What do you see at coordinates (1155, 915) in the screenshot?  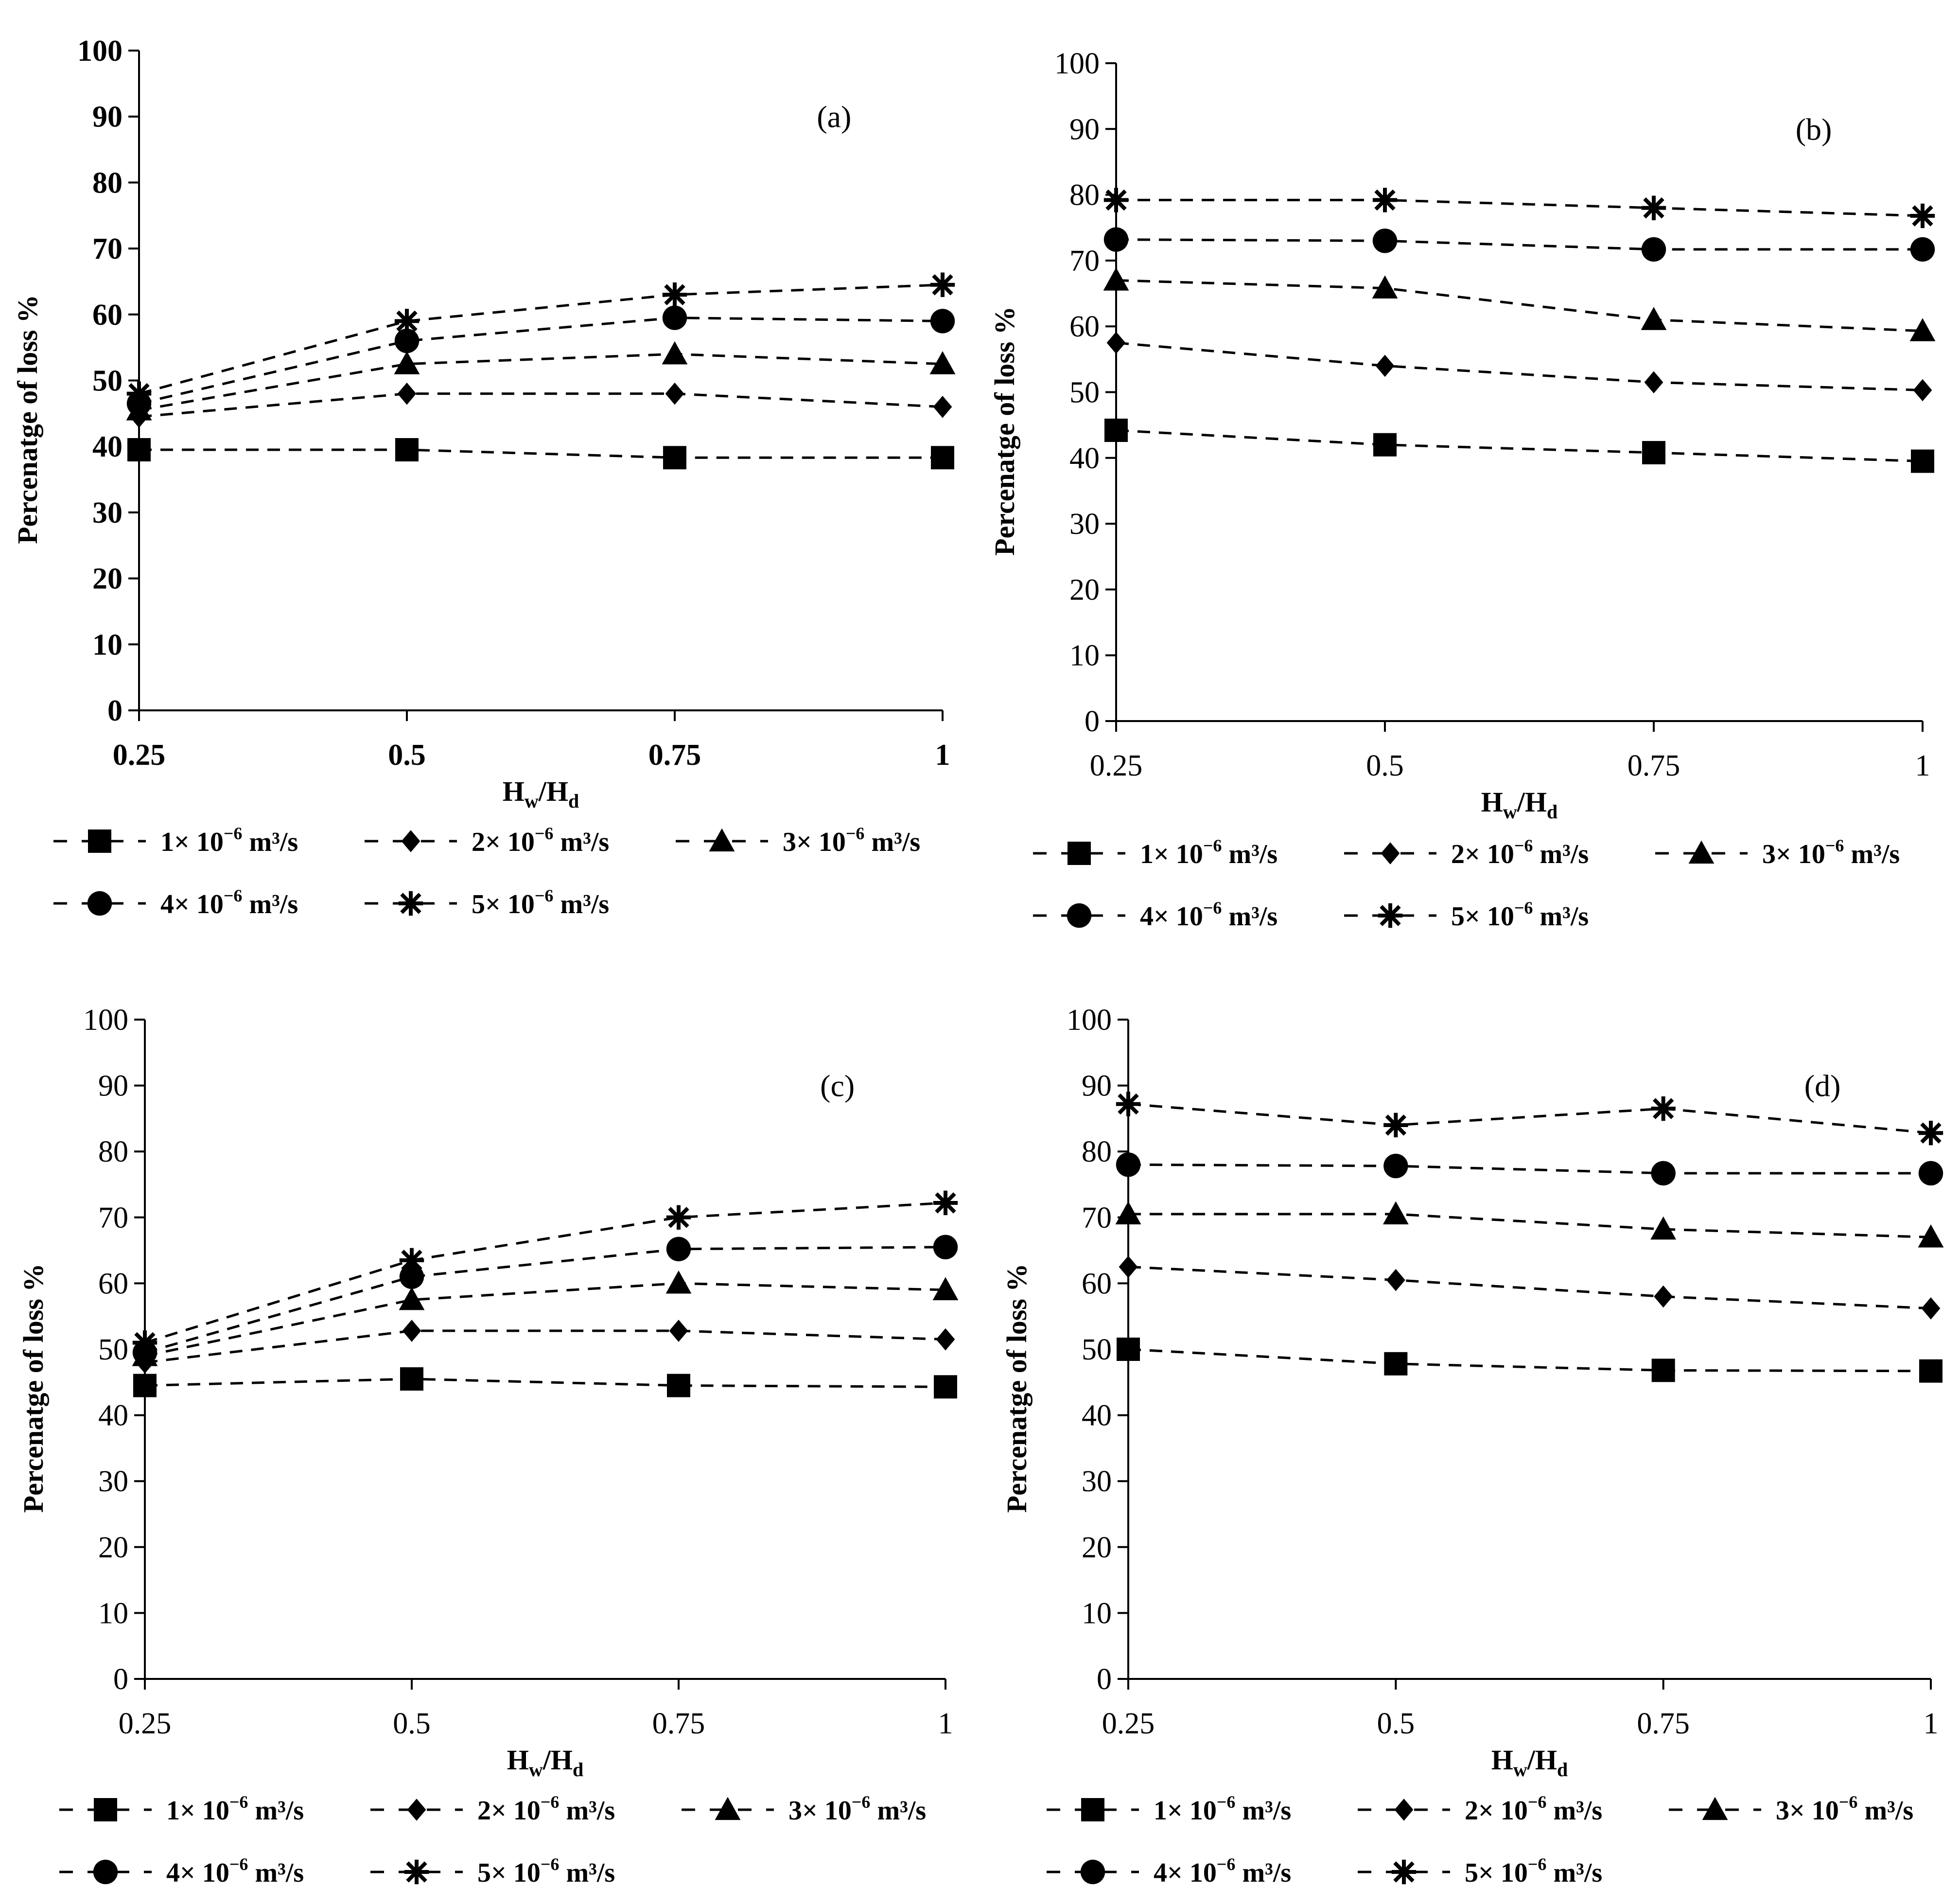 I see `legend-item: 4× 10−6 m³/s` at bounding box center [1155, 915].